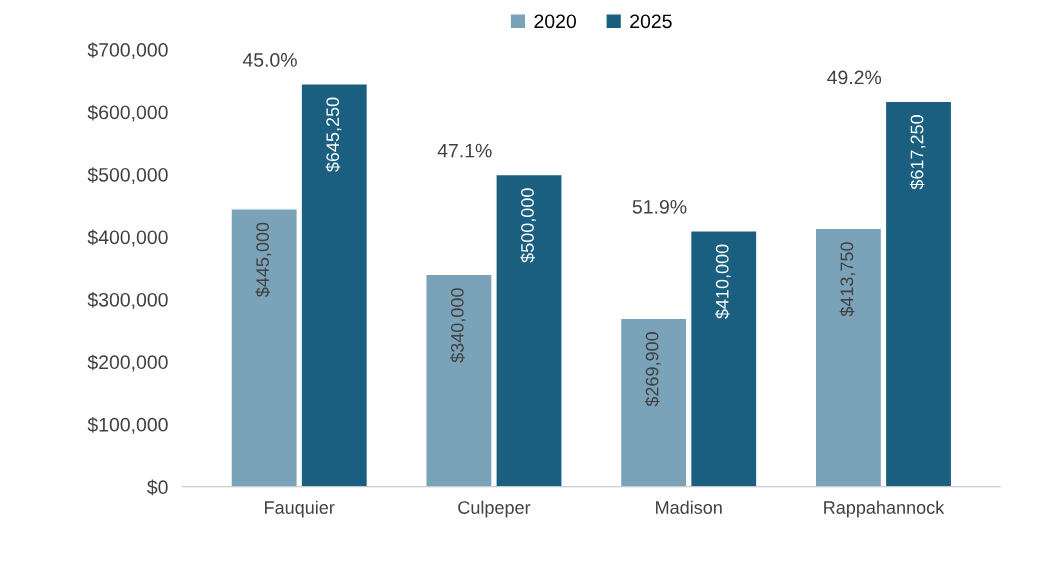  What do you see at coordinates (464, 150) in the screenshot?
I see `annotation: 47.1%` at bounding box center [464, 150].